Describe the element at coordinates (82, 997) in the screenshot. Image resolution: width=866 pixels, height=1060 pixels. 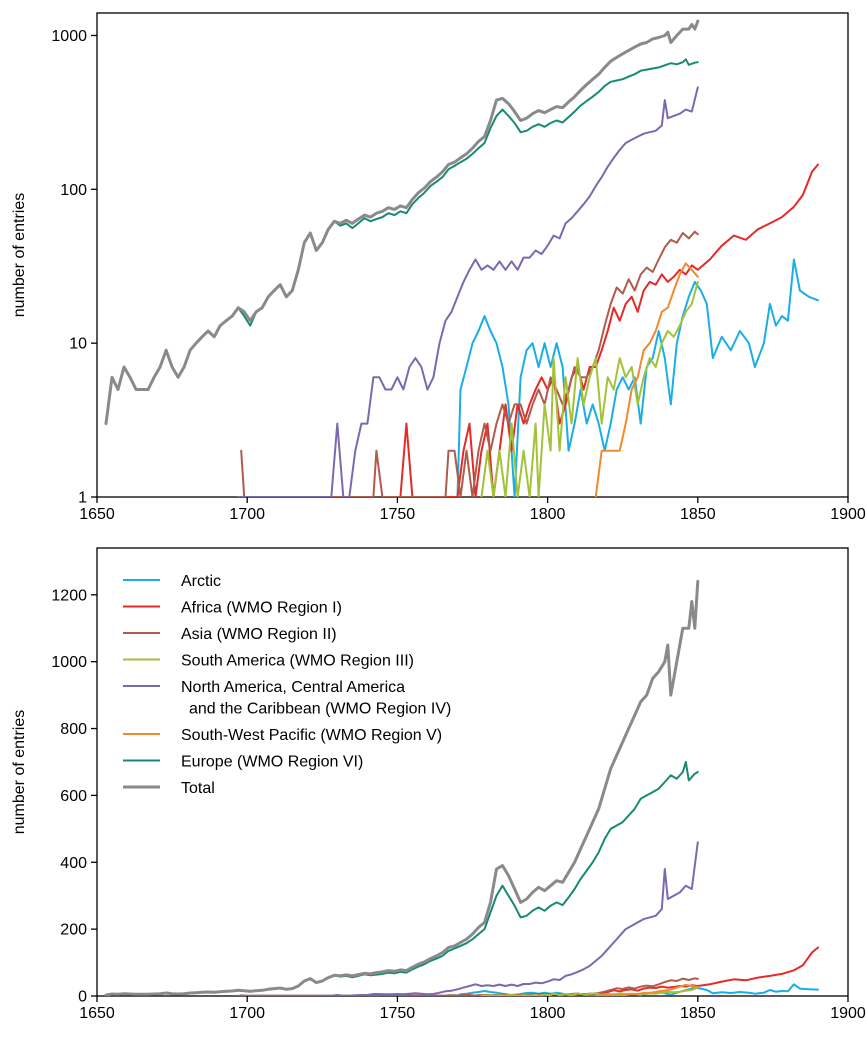
I see `y-tick-label: 0` at that location.